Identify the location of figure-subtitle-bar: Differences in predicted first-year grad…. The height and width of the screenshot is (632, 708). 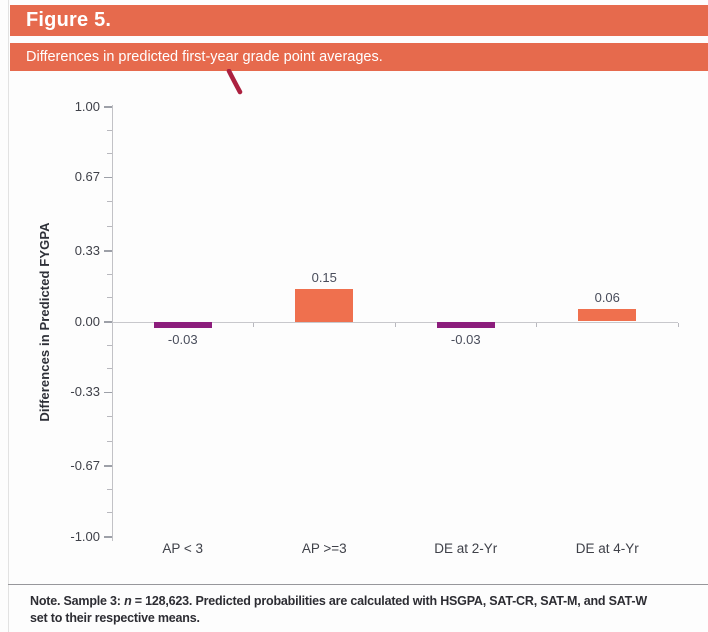
(359, 57).